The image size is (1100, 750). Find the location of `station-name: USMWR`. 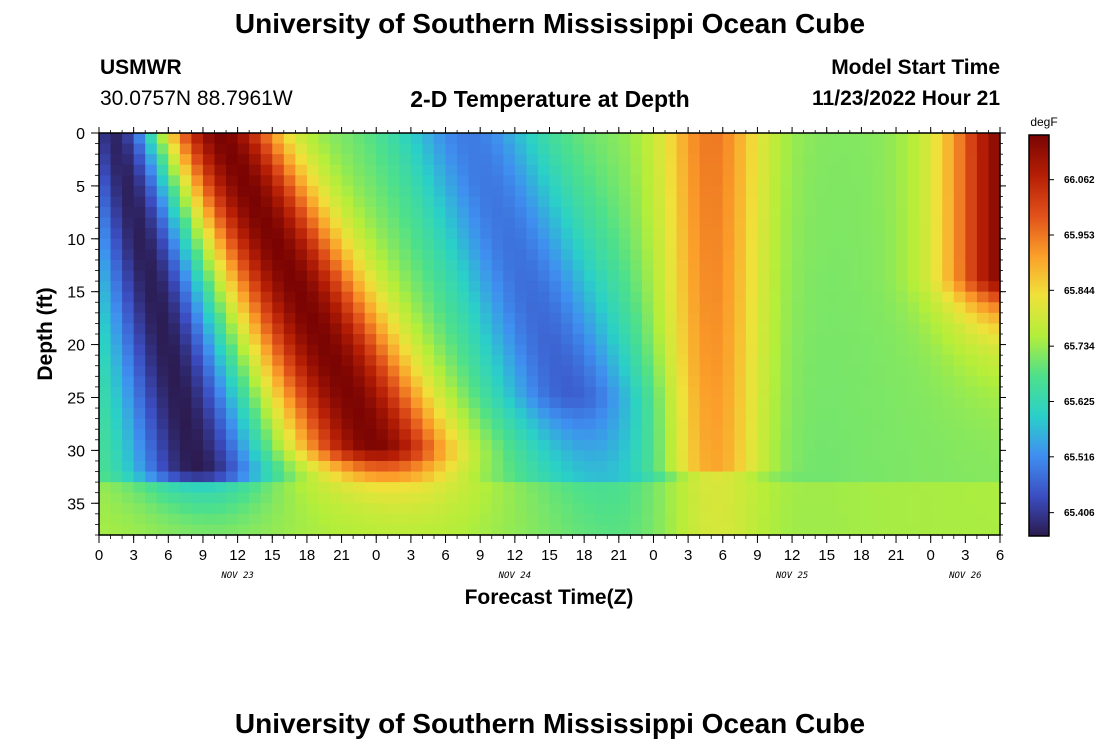

station-name: USMWR is located at coordinates (141, 67).